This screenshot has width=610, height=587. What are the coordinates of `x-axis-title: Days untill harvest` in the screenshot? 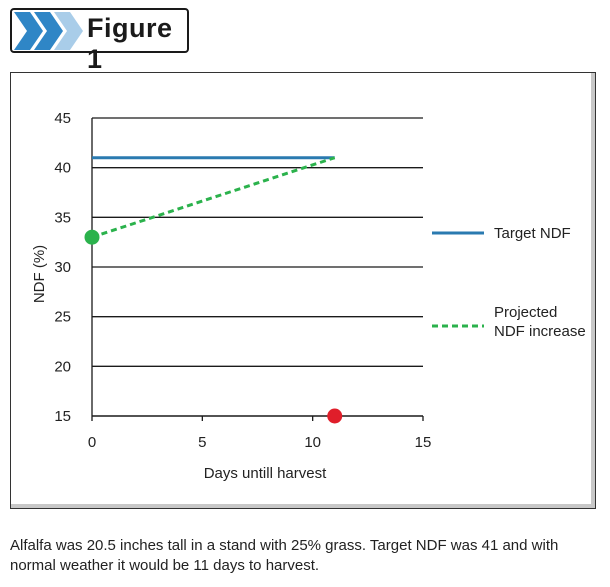 It's located at (265, 473).